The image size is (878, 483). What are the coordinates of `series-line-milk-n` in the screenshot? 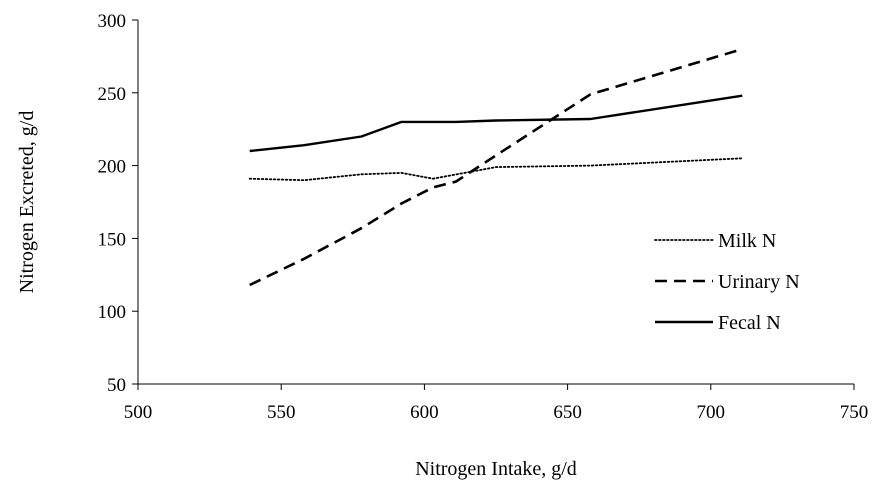 It's located at (496, 169).